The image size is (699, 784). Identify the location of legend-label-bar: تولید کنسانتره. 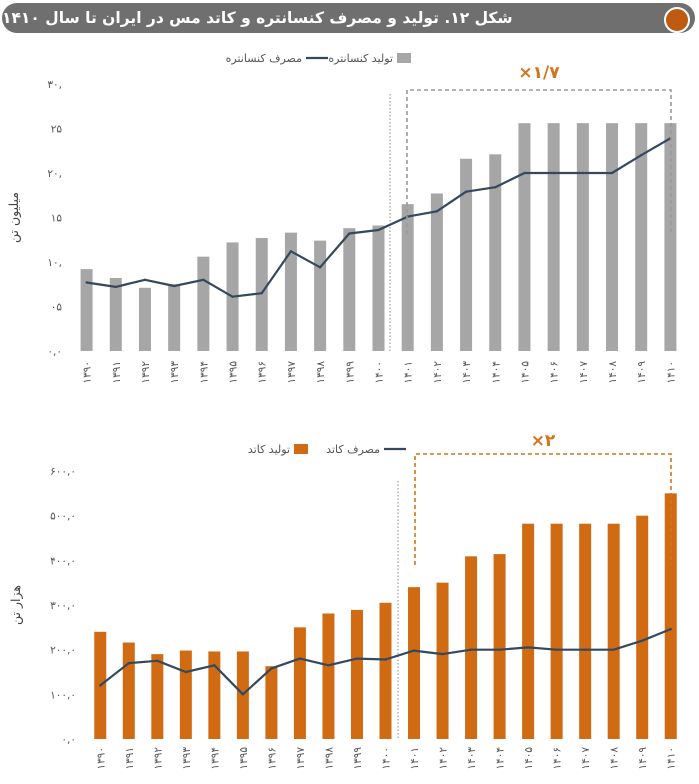
(360, 58).